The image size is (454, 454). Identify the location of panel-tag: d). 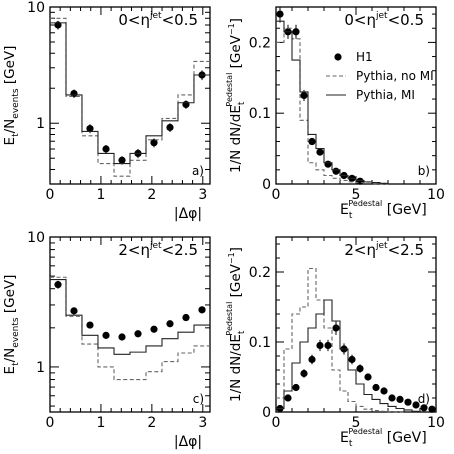
(424, 399).